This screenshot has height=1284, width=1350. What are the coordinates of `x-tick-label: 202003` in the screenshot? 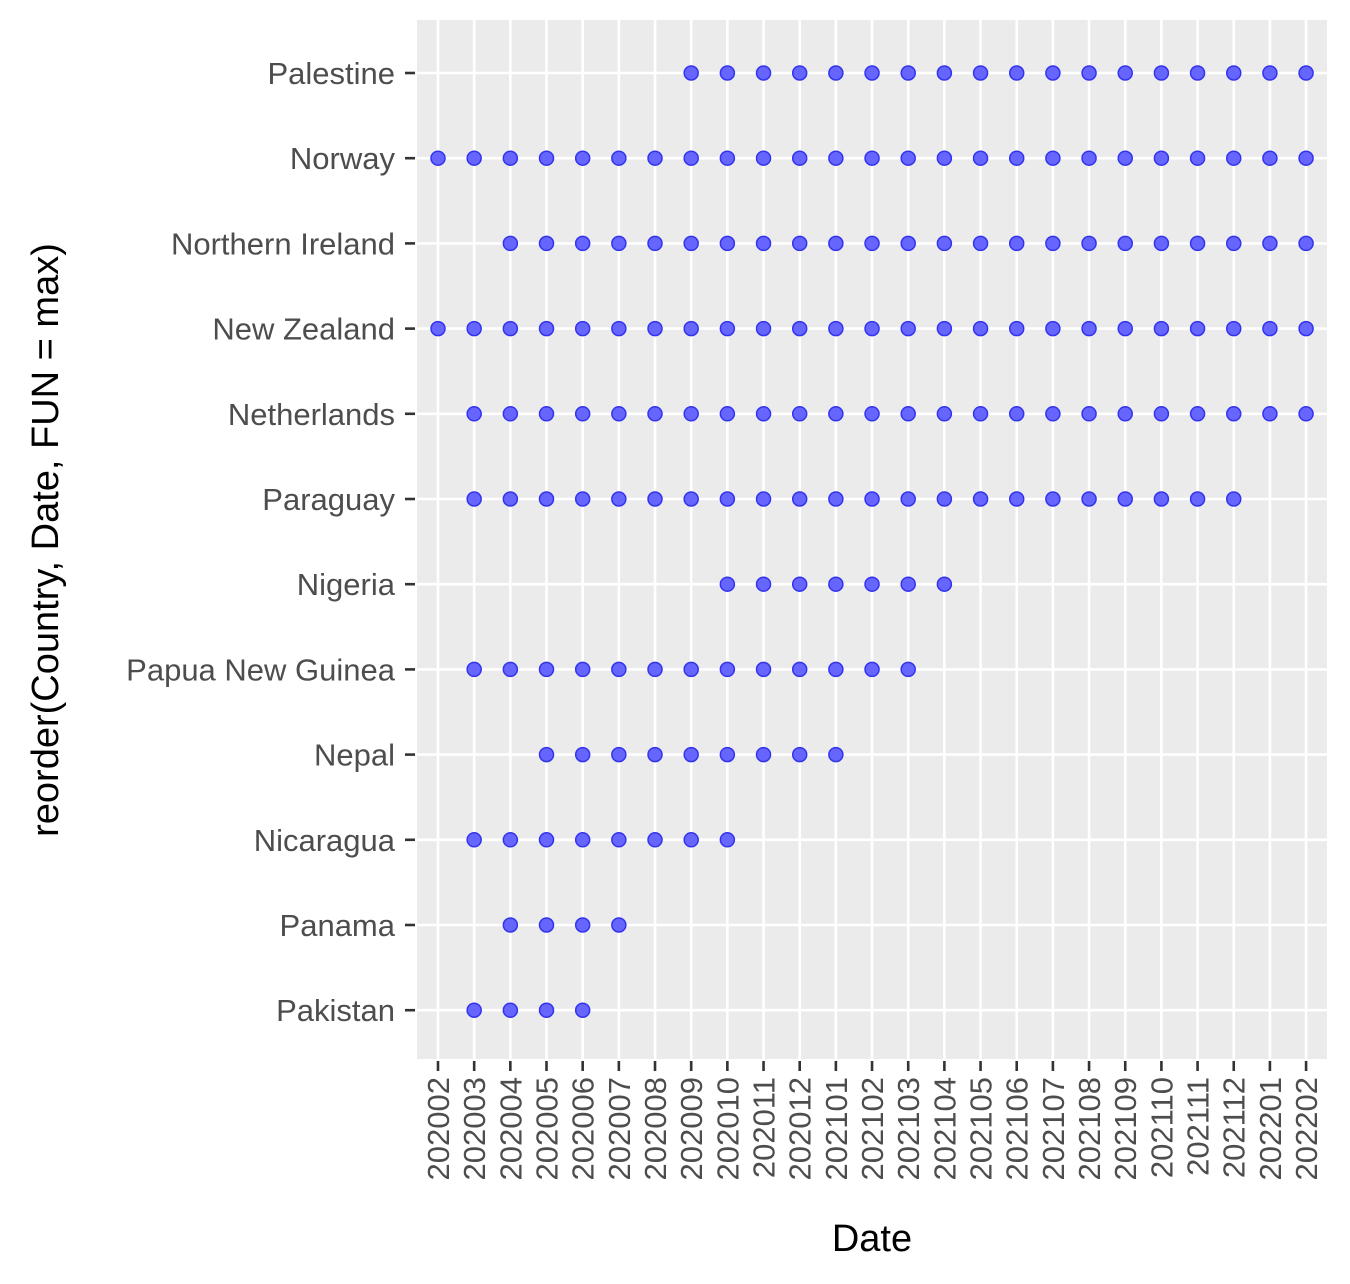 It's located at (474, 1128).